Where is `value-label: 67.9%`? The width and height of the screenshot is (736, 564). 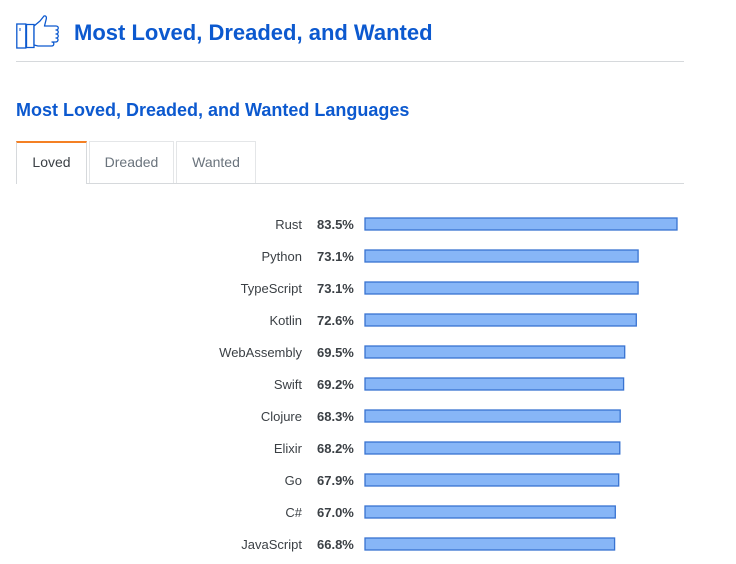
value-label: 67.9% is located at coordinates (335, 480).